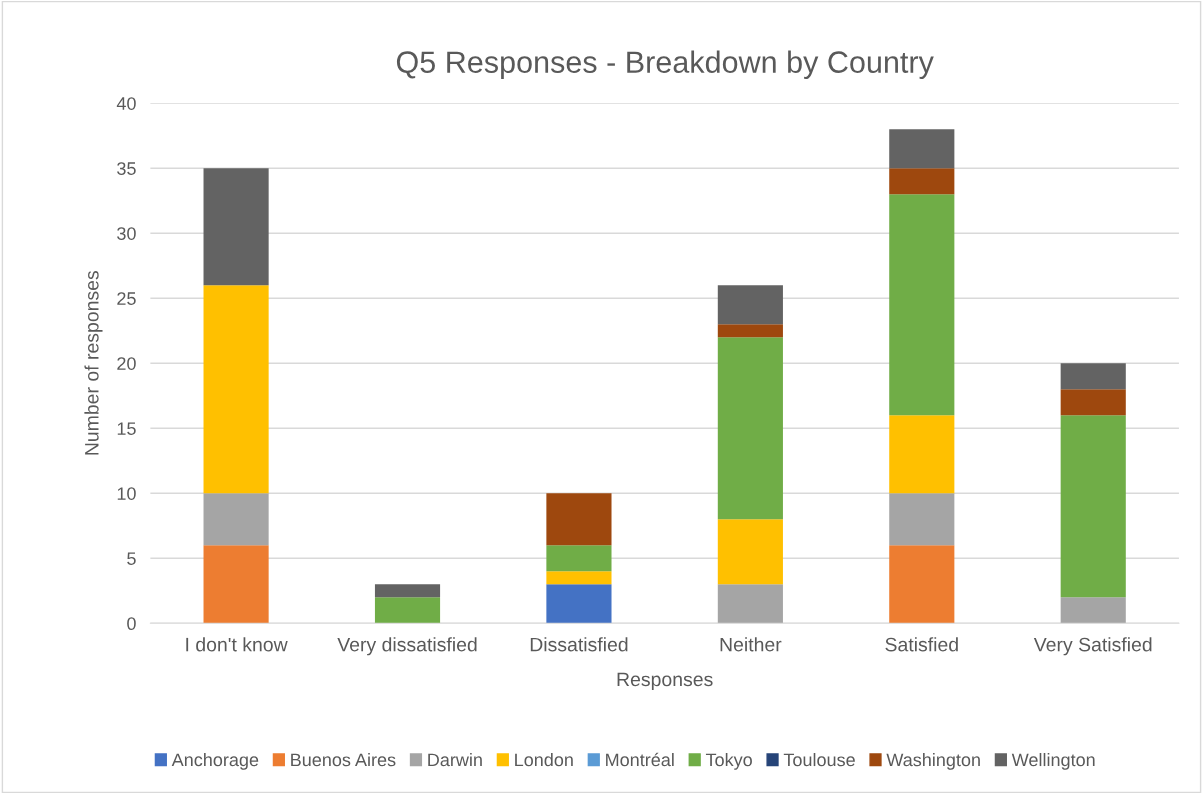 This screenshot has height=794, width=1203. I want to click on x-tick-label: Dissatisfied, so click(579, 644).